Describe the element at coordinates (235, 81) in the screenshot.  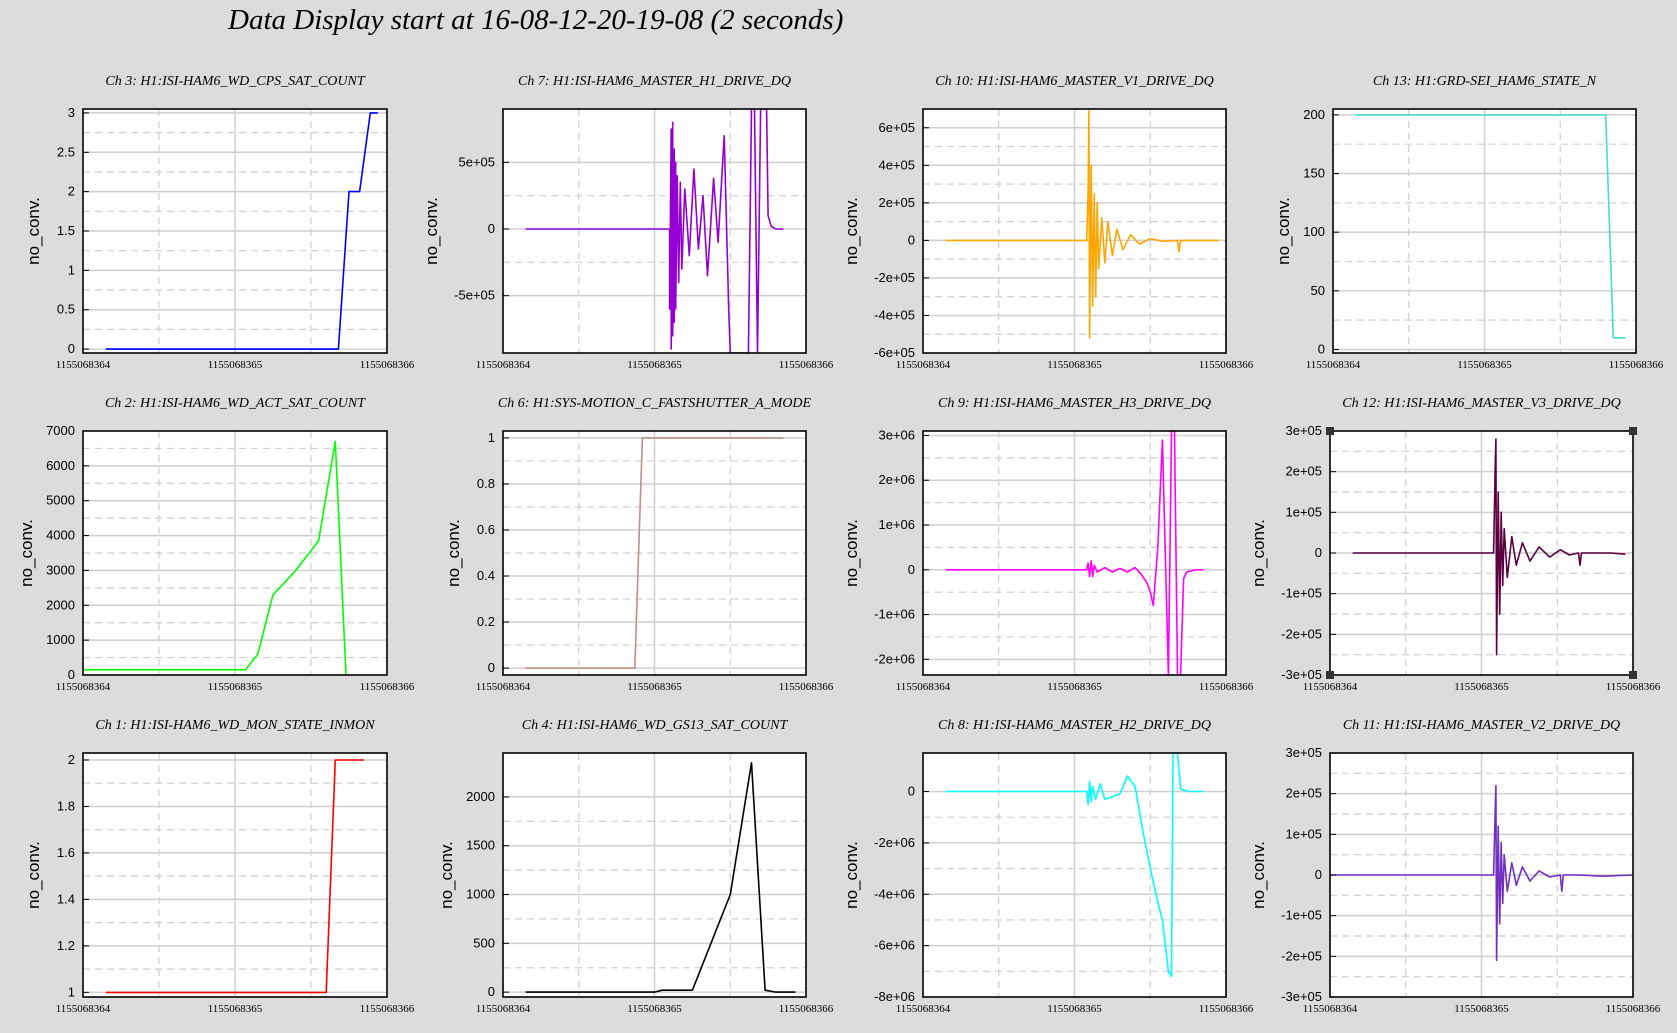
I see `plot-title: Ch 3: H1:ISI-HAM6_WD_CPS_SAT_COUNT` at that location.